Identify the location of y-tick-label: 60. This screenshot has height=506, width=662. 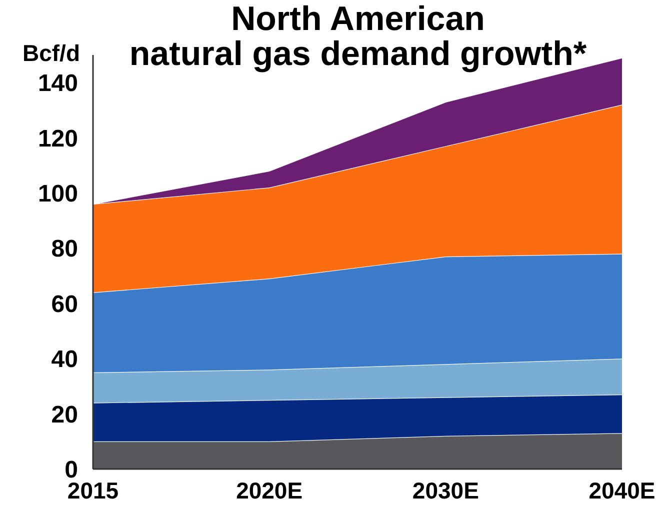
(64, 304).